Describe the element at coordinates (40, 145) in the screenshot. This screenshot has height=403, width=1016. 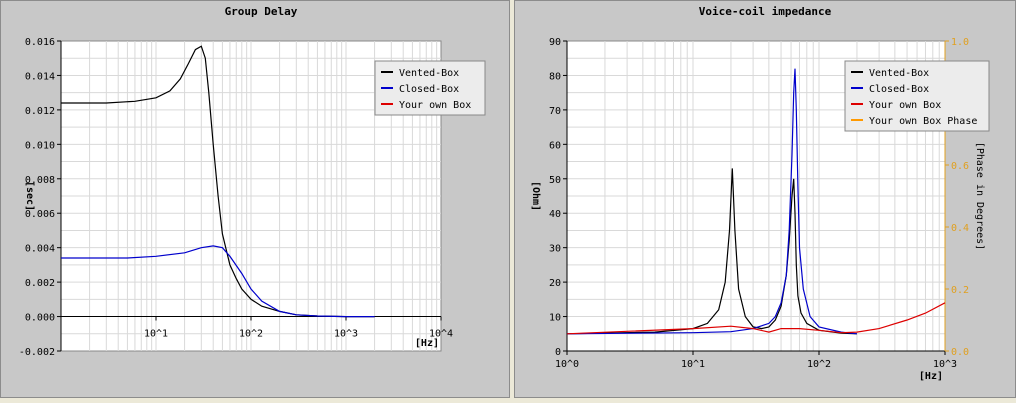
I see `y-tick-label: 0.010` at that location.